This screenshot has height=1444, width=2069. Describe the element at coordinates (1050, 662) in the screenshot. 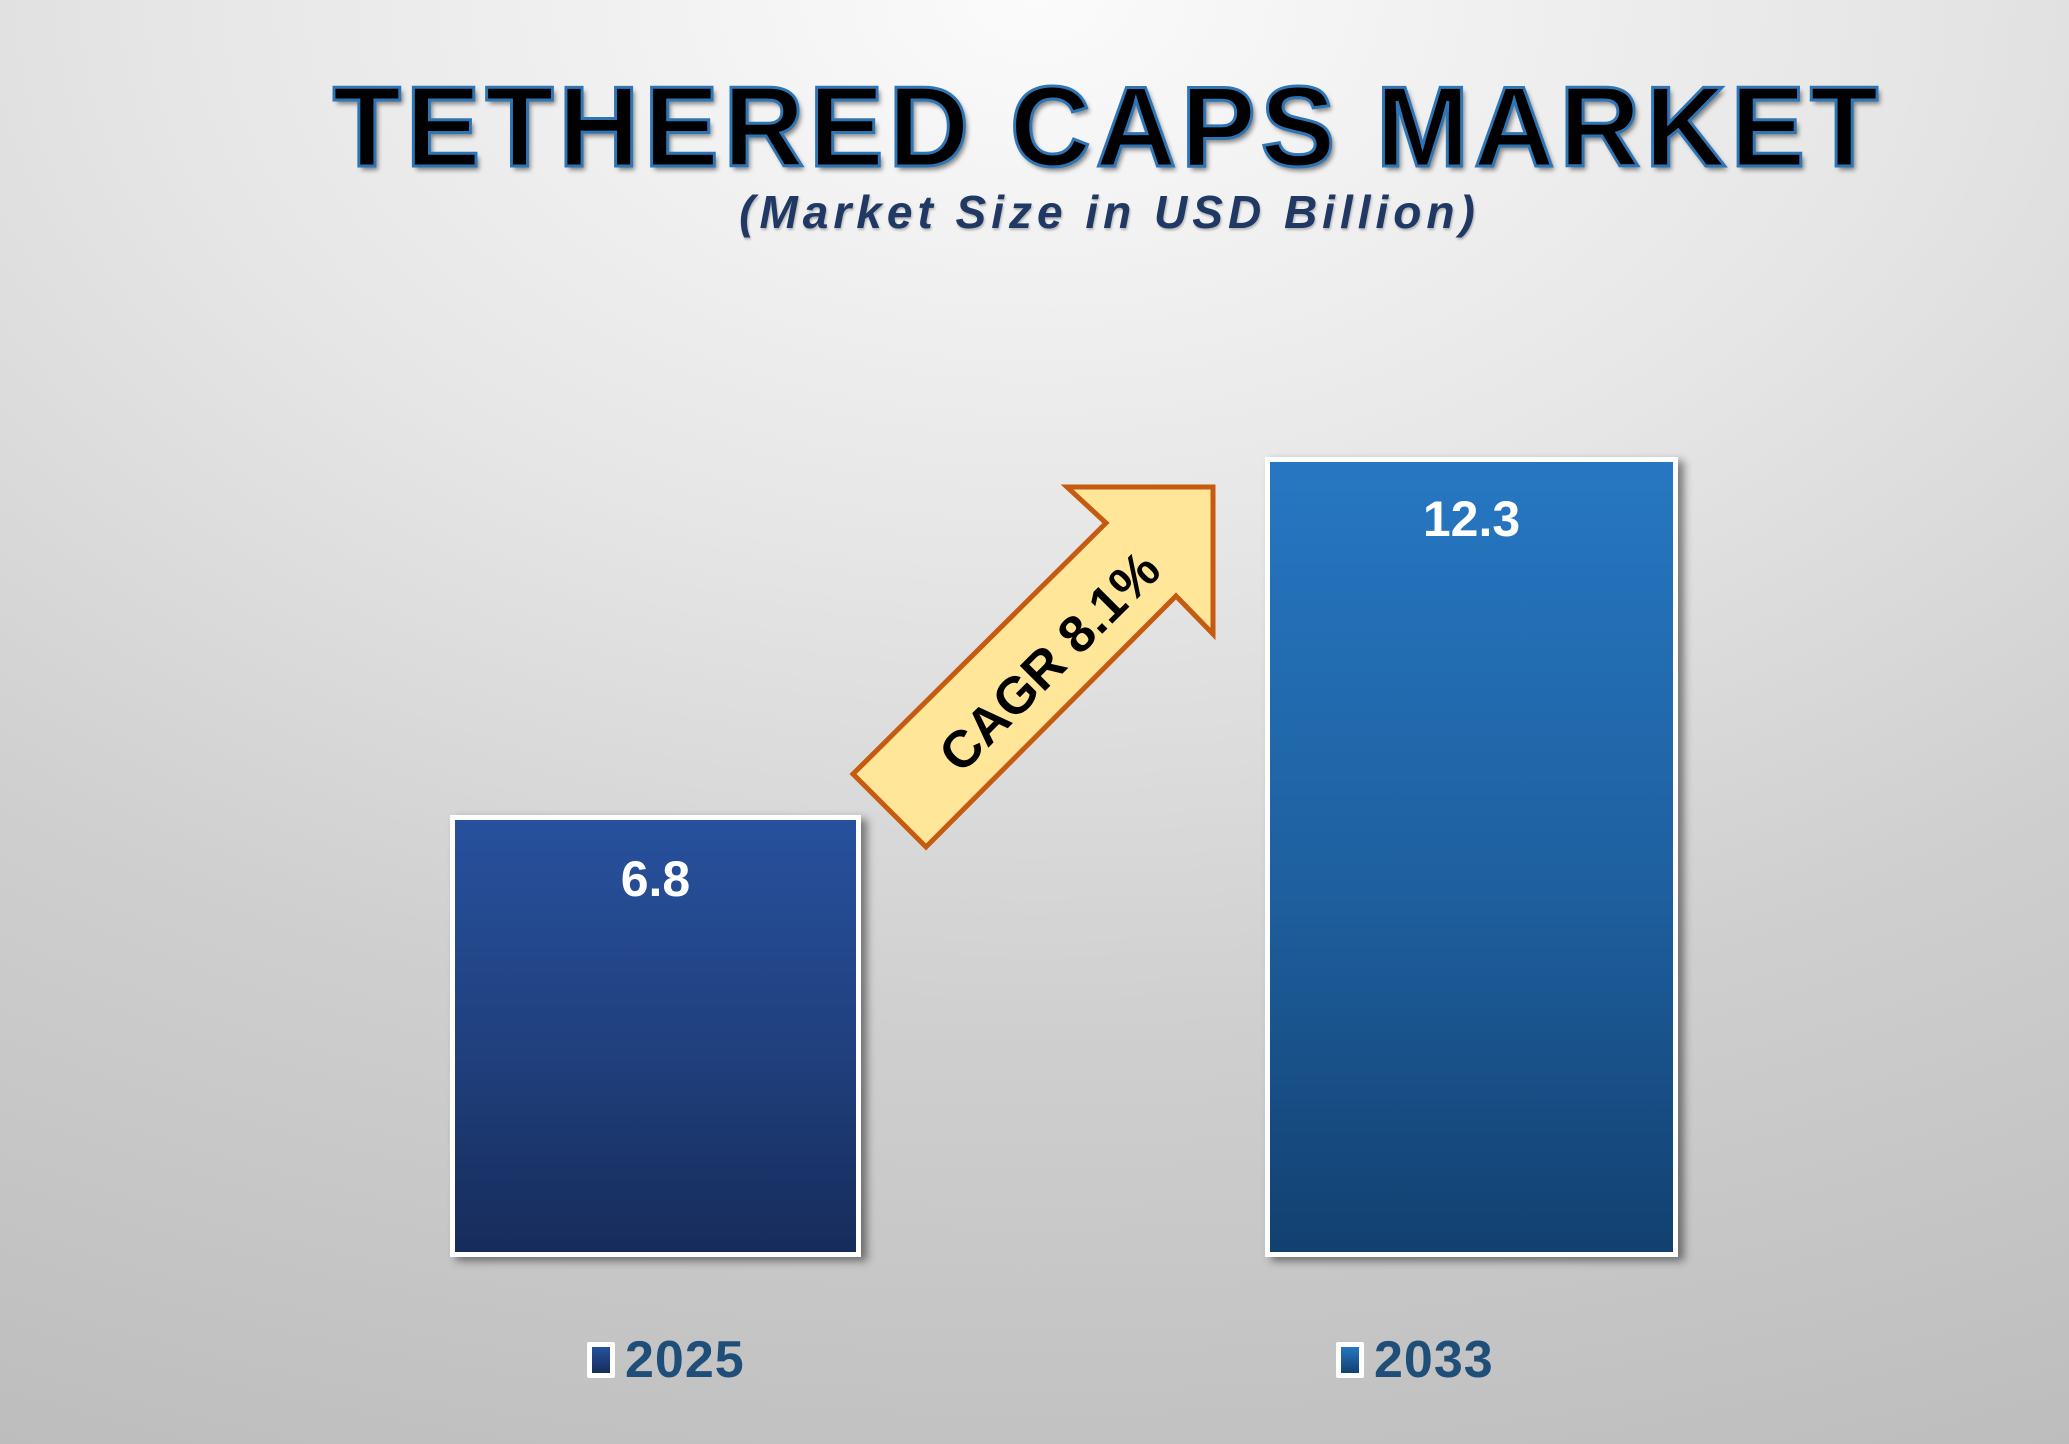

I see `cagr-label: CAGR 8.1%` at that location.